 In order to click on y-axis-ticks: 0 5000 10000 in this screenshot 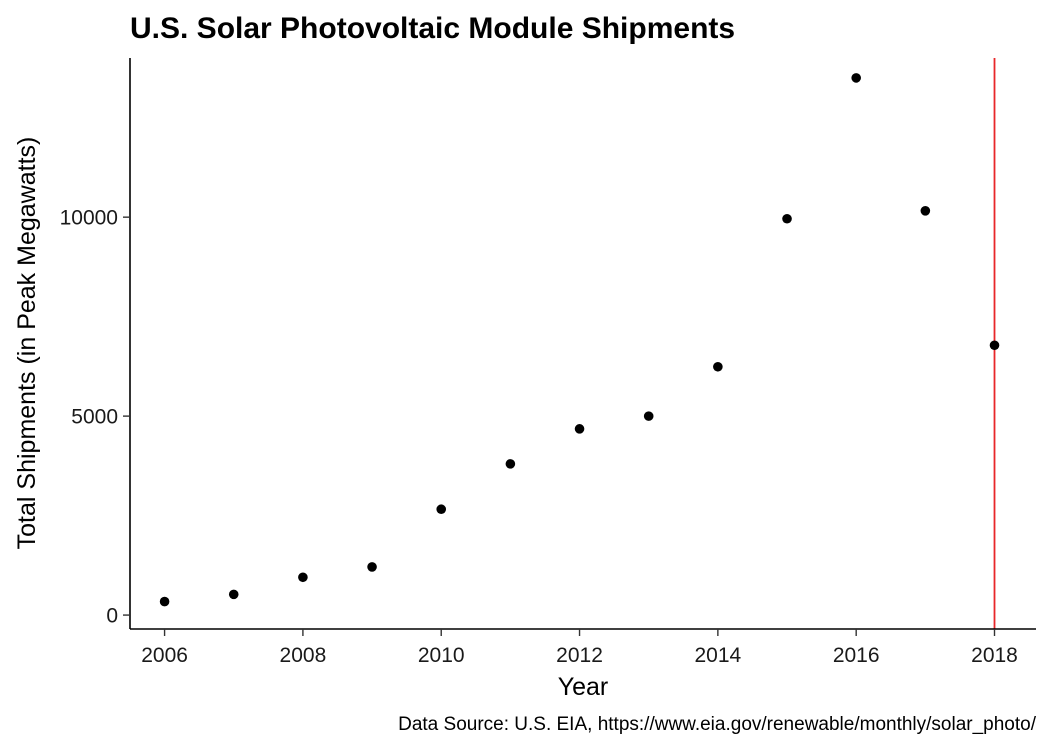, I will do `click(95, 417)`.